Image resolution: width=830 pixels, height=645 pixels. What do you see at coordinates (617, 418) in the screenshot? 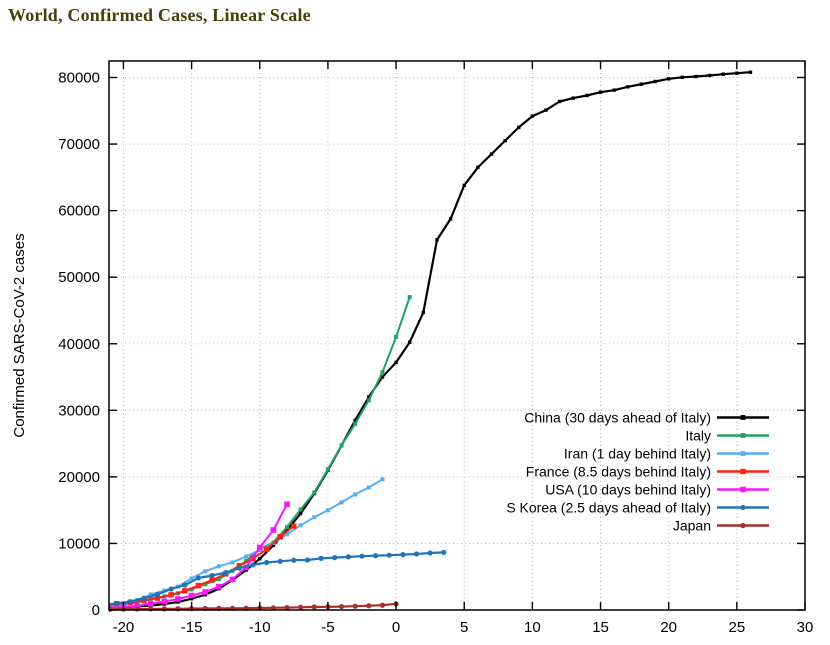
I see `legend-label-china: China (30 days ahead of Italy)` at bounding box center [617, 418].